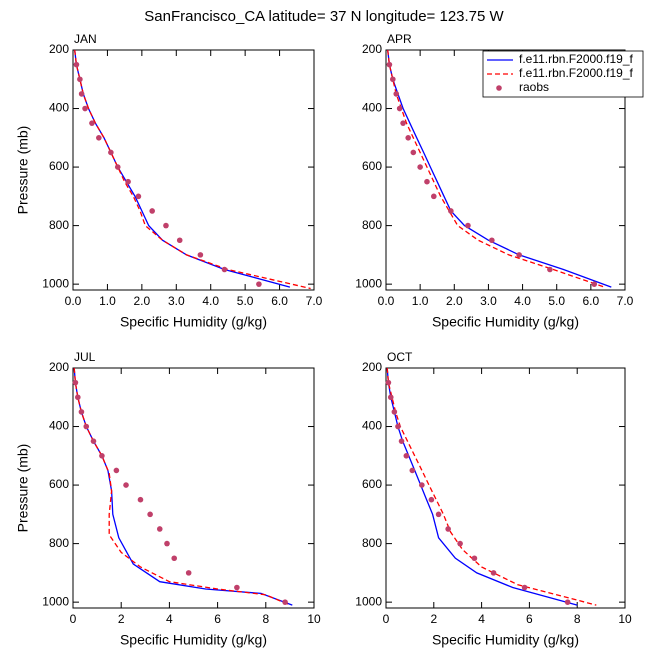  Describe the element at coordinates (534, 87) in the screenshot. I see `legend-label: raobs` at that location.